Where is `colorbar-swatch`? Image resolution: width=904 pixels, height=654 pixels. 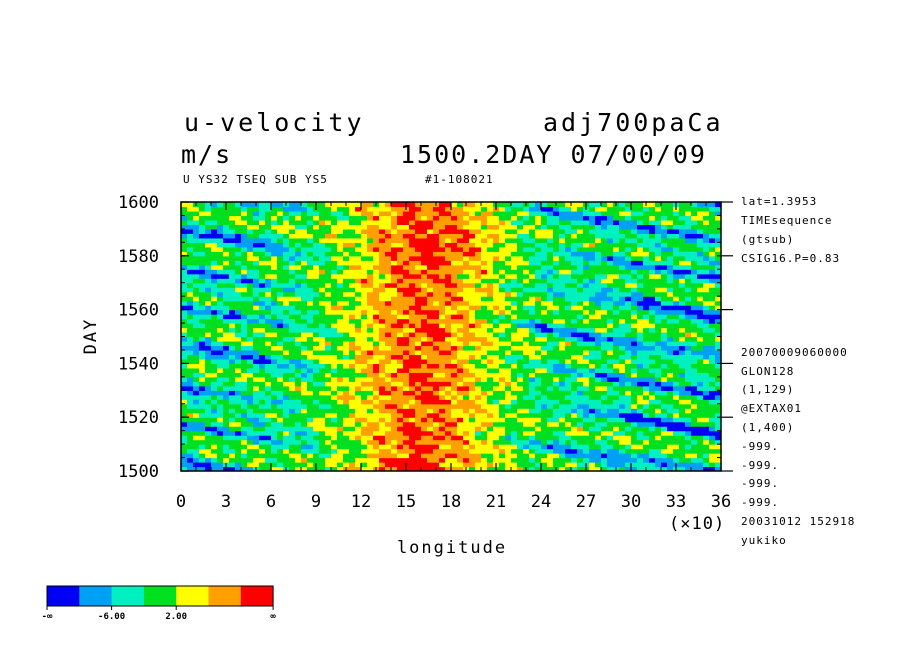 colorbar-swatch is located at coordinates (63, 596).